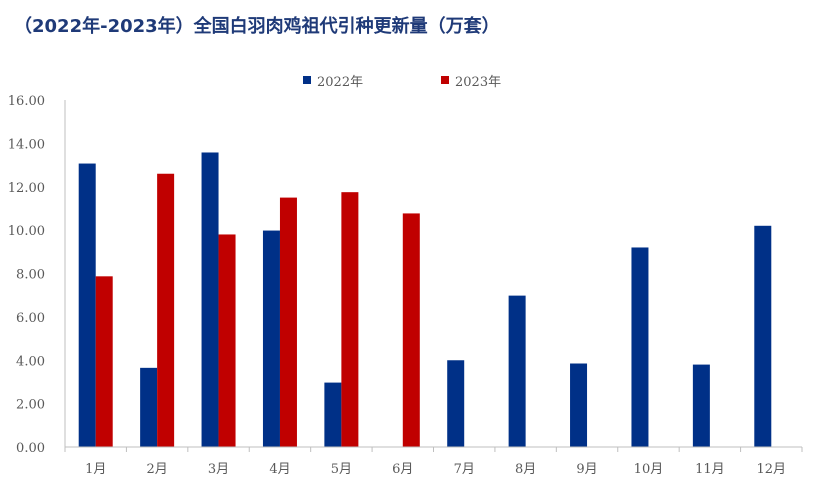 This screenshot has width=827, height=502. I want to click on x-tick-label: 12月, so click(772, 469).